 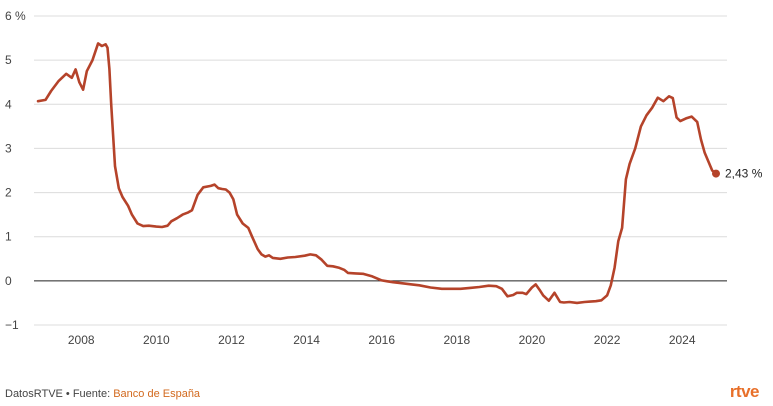 I want to click on y-tick-label: 3, so click(x=8, y=148).